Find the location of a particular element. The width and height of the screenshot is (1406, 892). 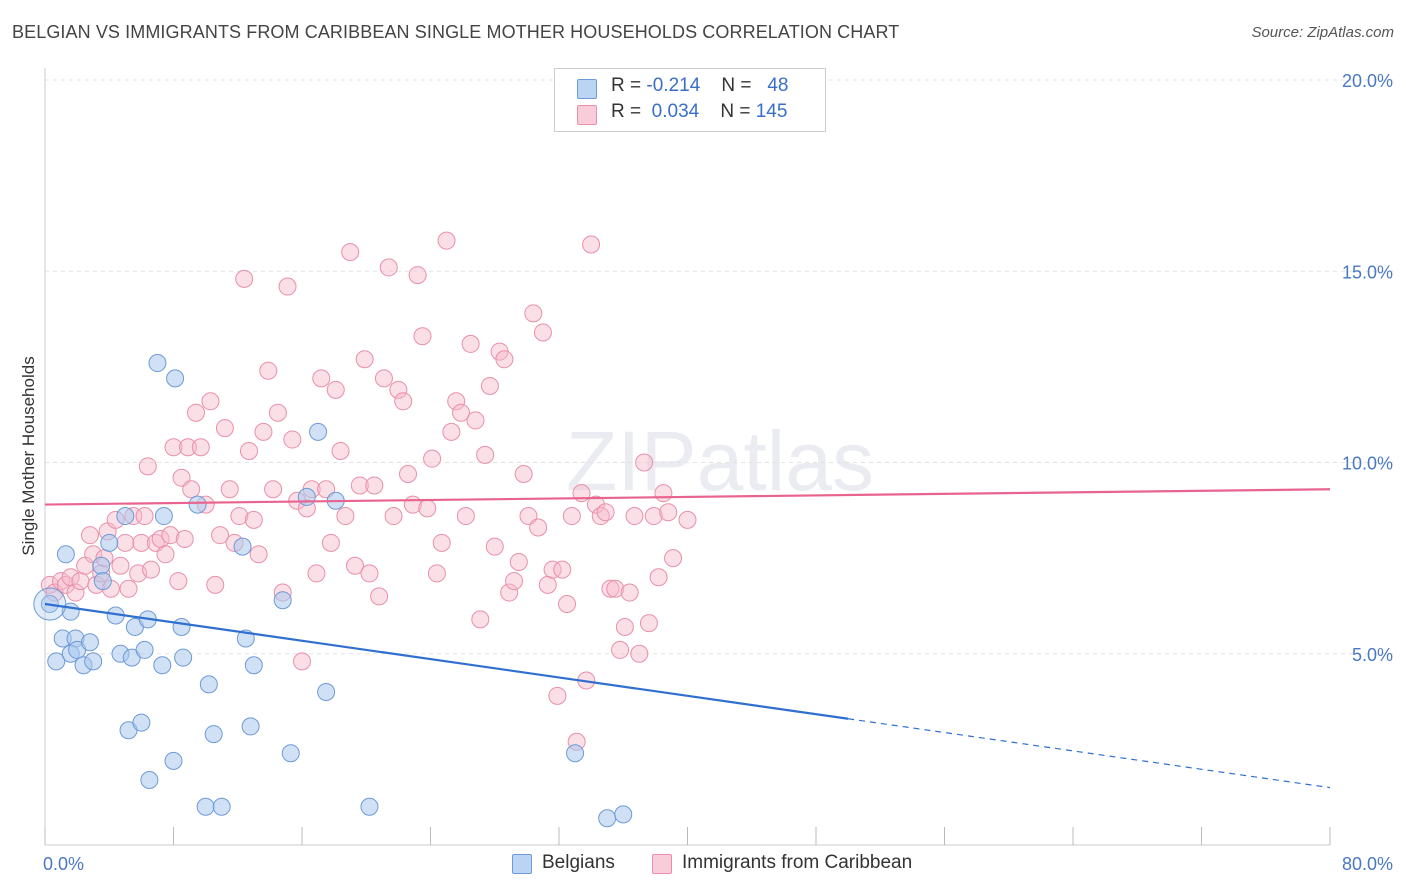

bottom-legend: Belgians Immigrants from Caribbean is located at coordinates (703, 865).